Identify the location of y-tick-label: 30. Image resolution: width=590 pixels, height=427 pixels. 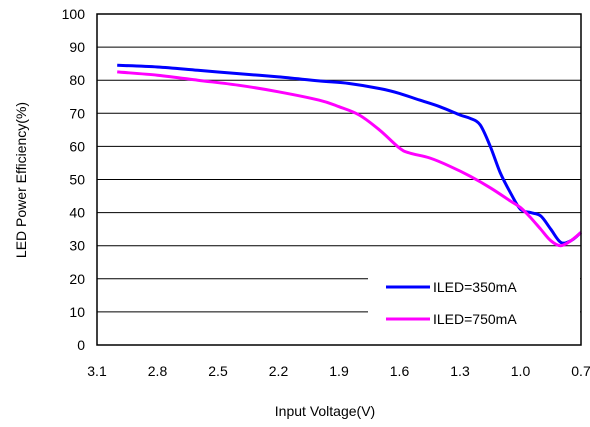
(77, 246).